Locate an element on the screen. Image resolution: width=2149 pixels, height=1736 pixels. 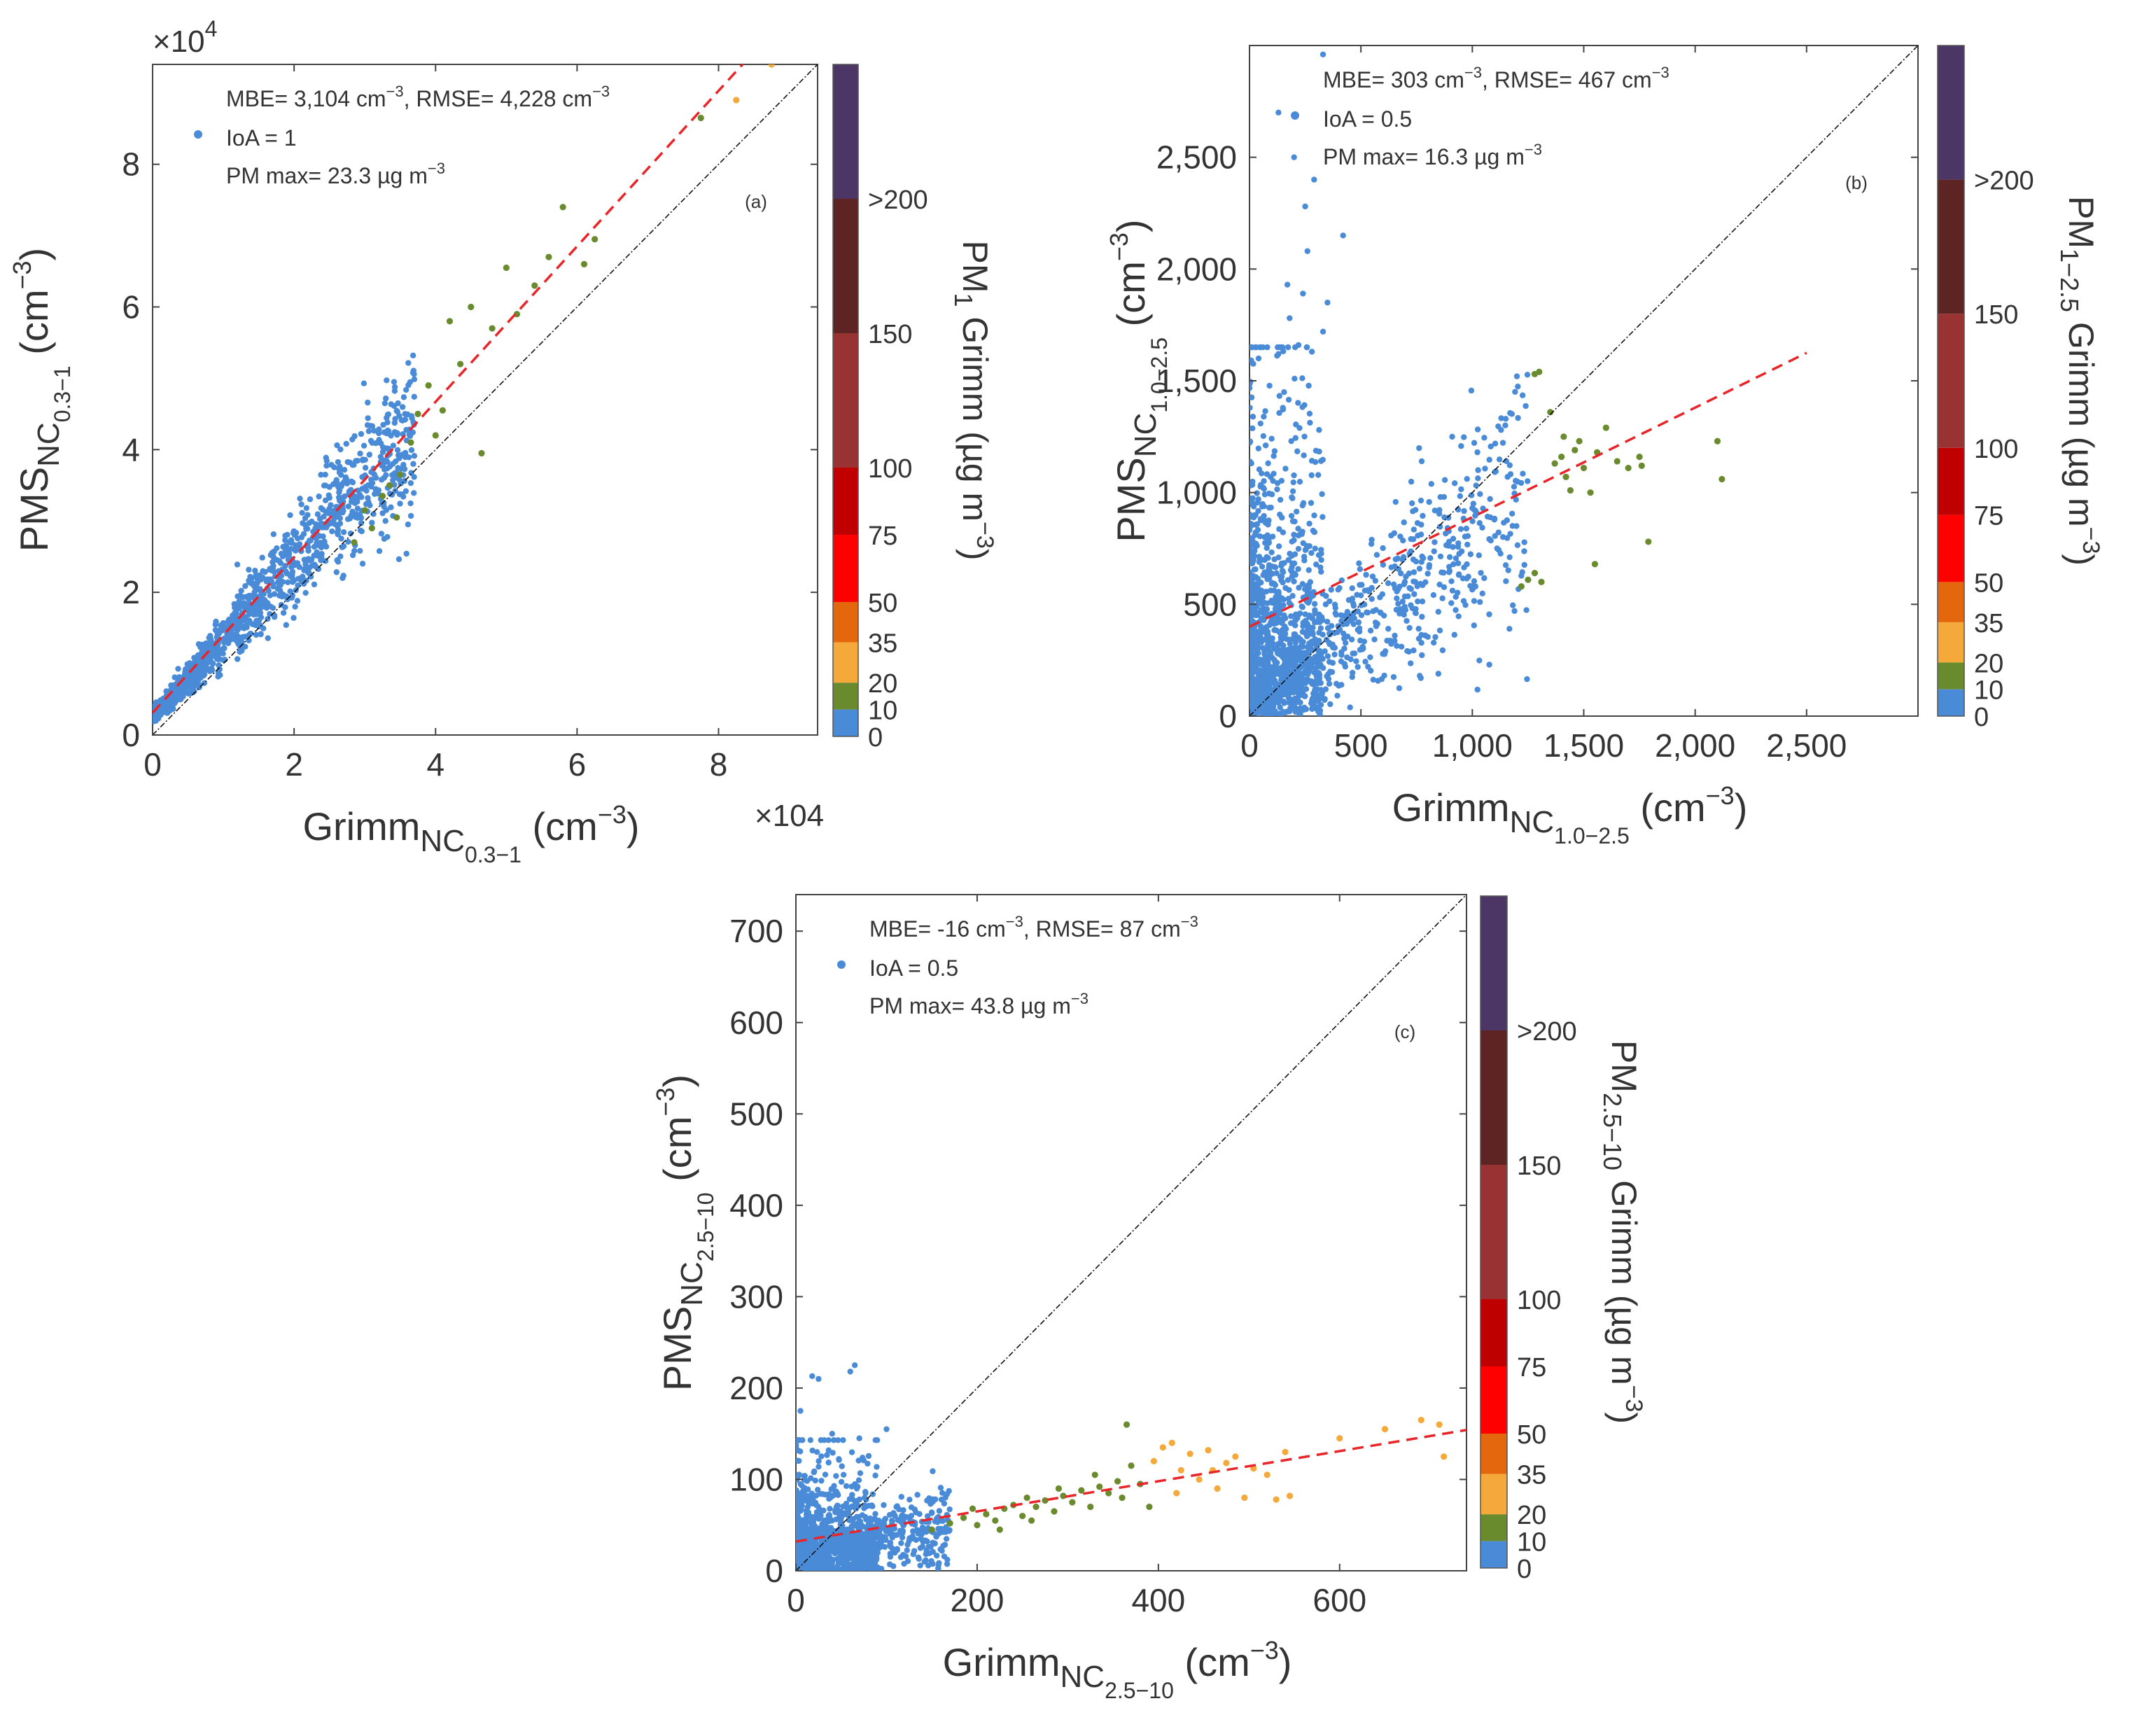
colorbar-tick-label: 0 is located at coordinates (1981, 717).